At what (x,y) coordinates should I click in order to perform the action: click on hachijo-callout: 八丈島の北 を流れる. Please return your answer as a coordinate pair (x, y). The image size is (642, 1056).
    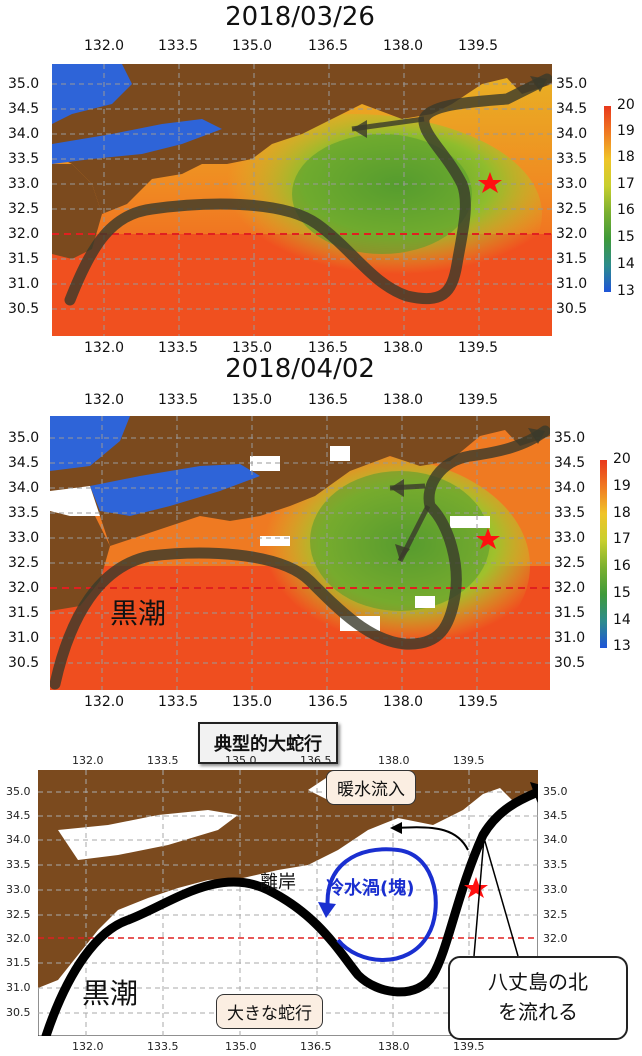
    Looking at the image, I should click on (538, 998).